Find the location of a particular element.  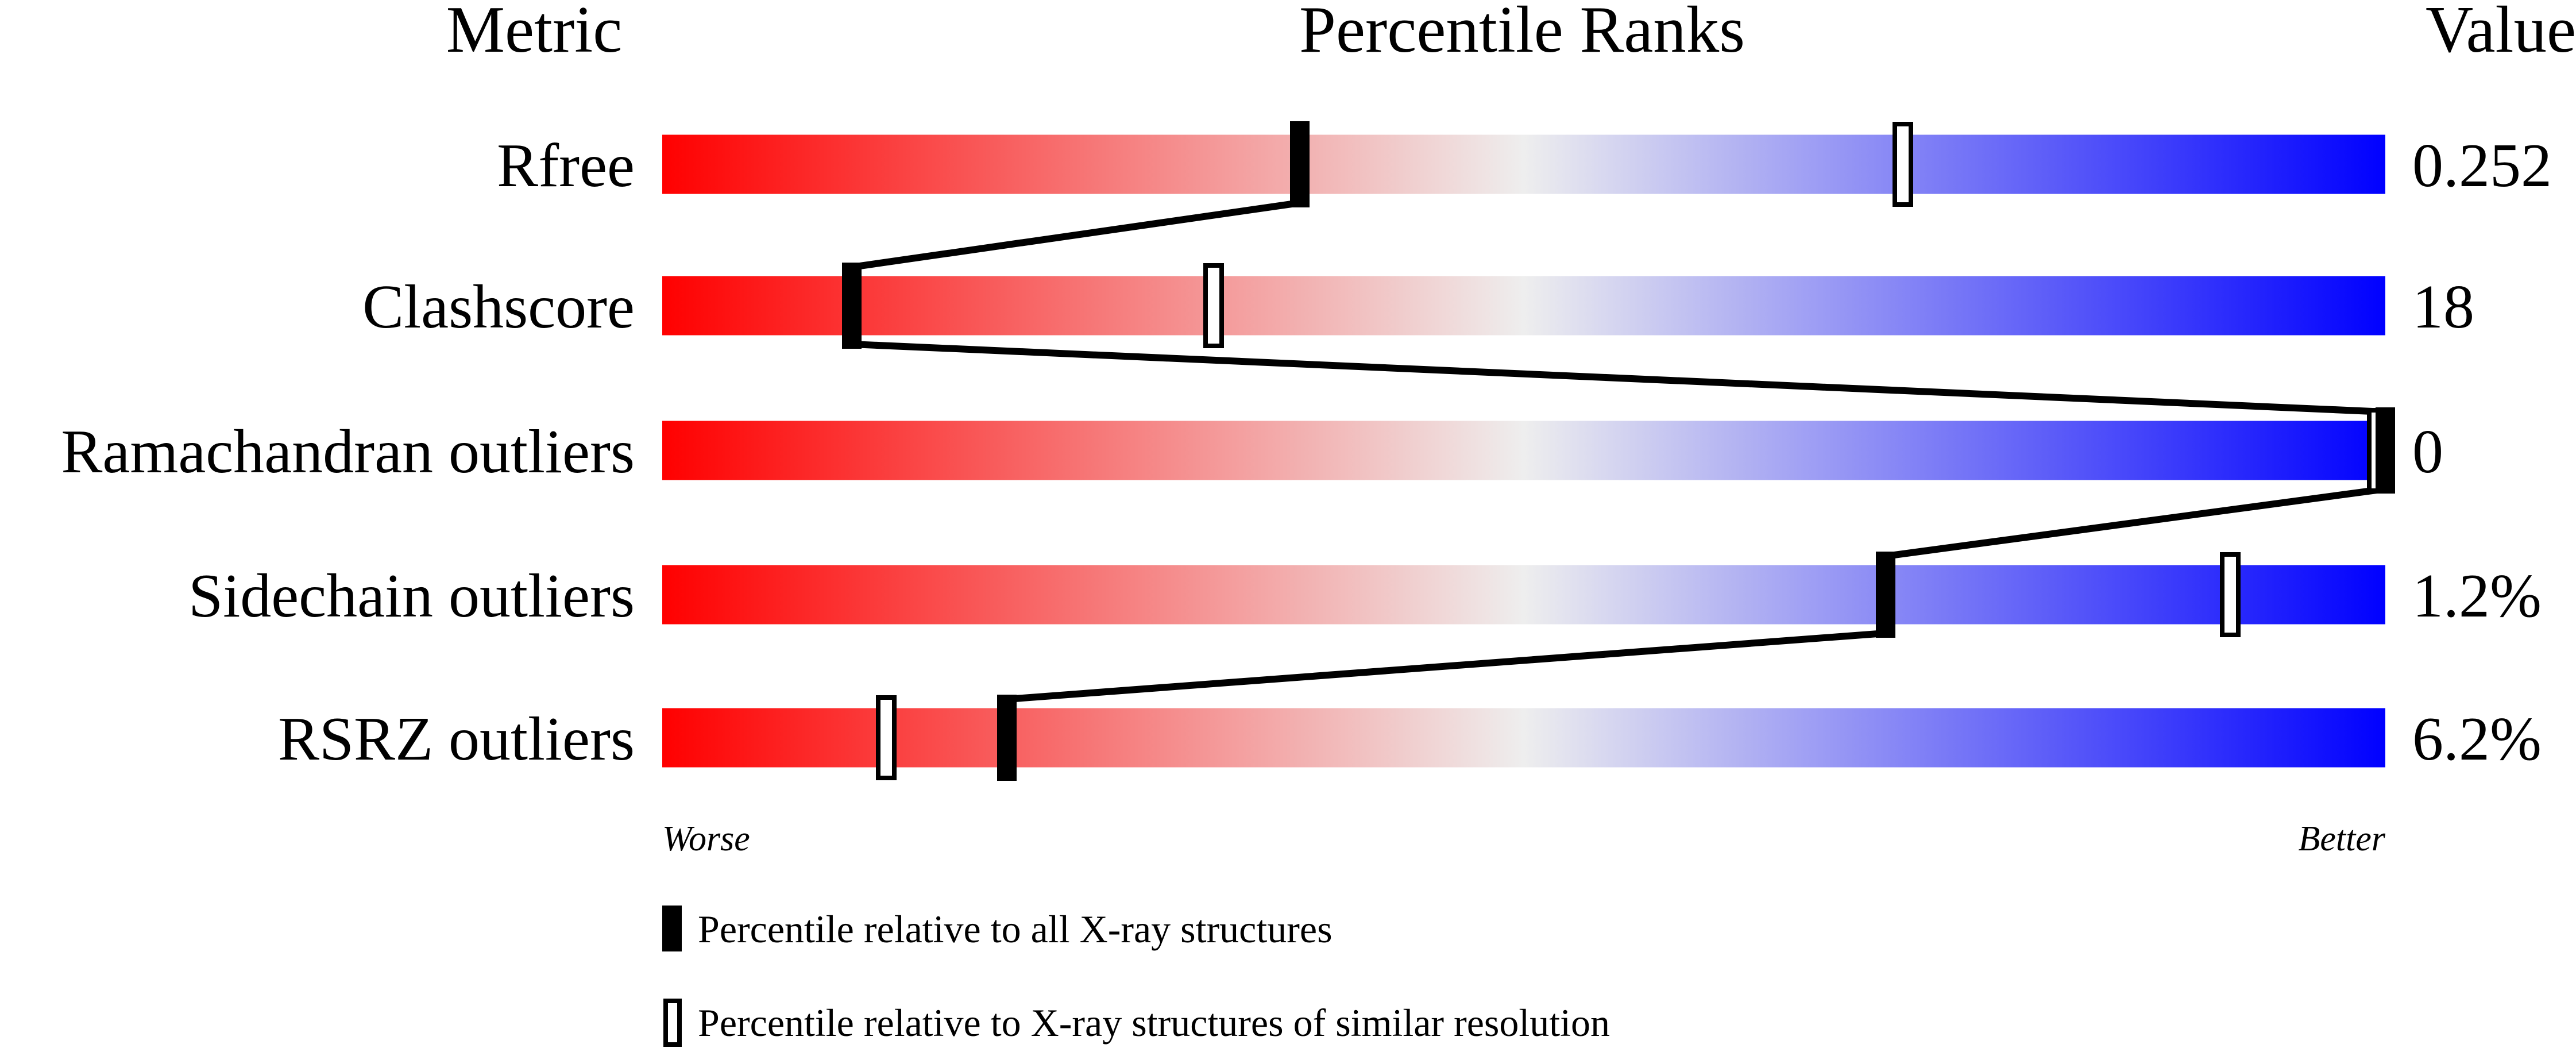

axis-label-worse: Worse is located at coordinates (706, 838).